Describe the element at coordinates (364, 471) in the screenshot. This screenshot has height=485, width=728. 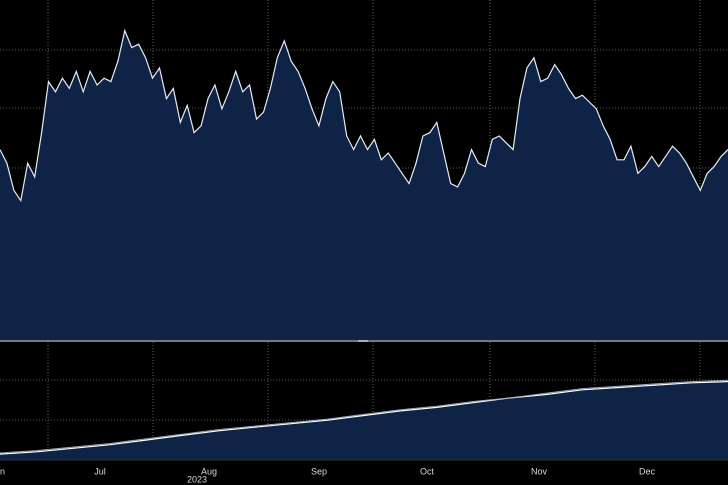
I see `x-axis: n Jul Aug Sep Oct Nov Dec 2023` at that location.